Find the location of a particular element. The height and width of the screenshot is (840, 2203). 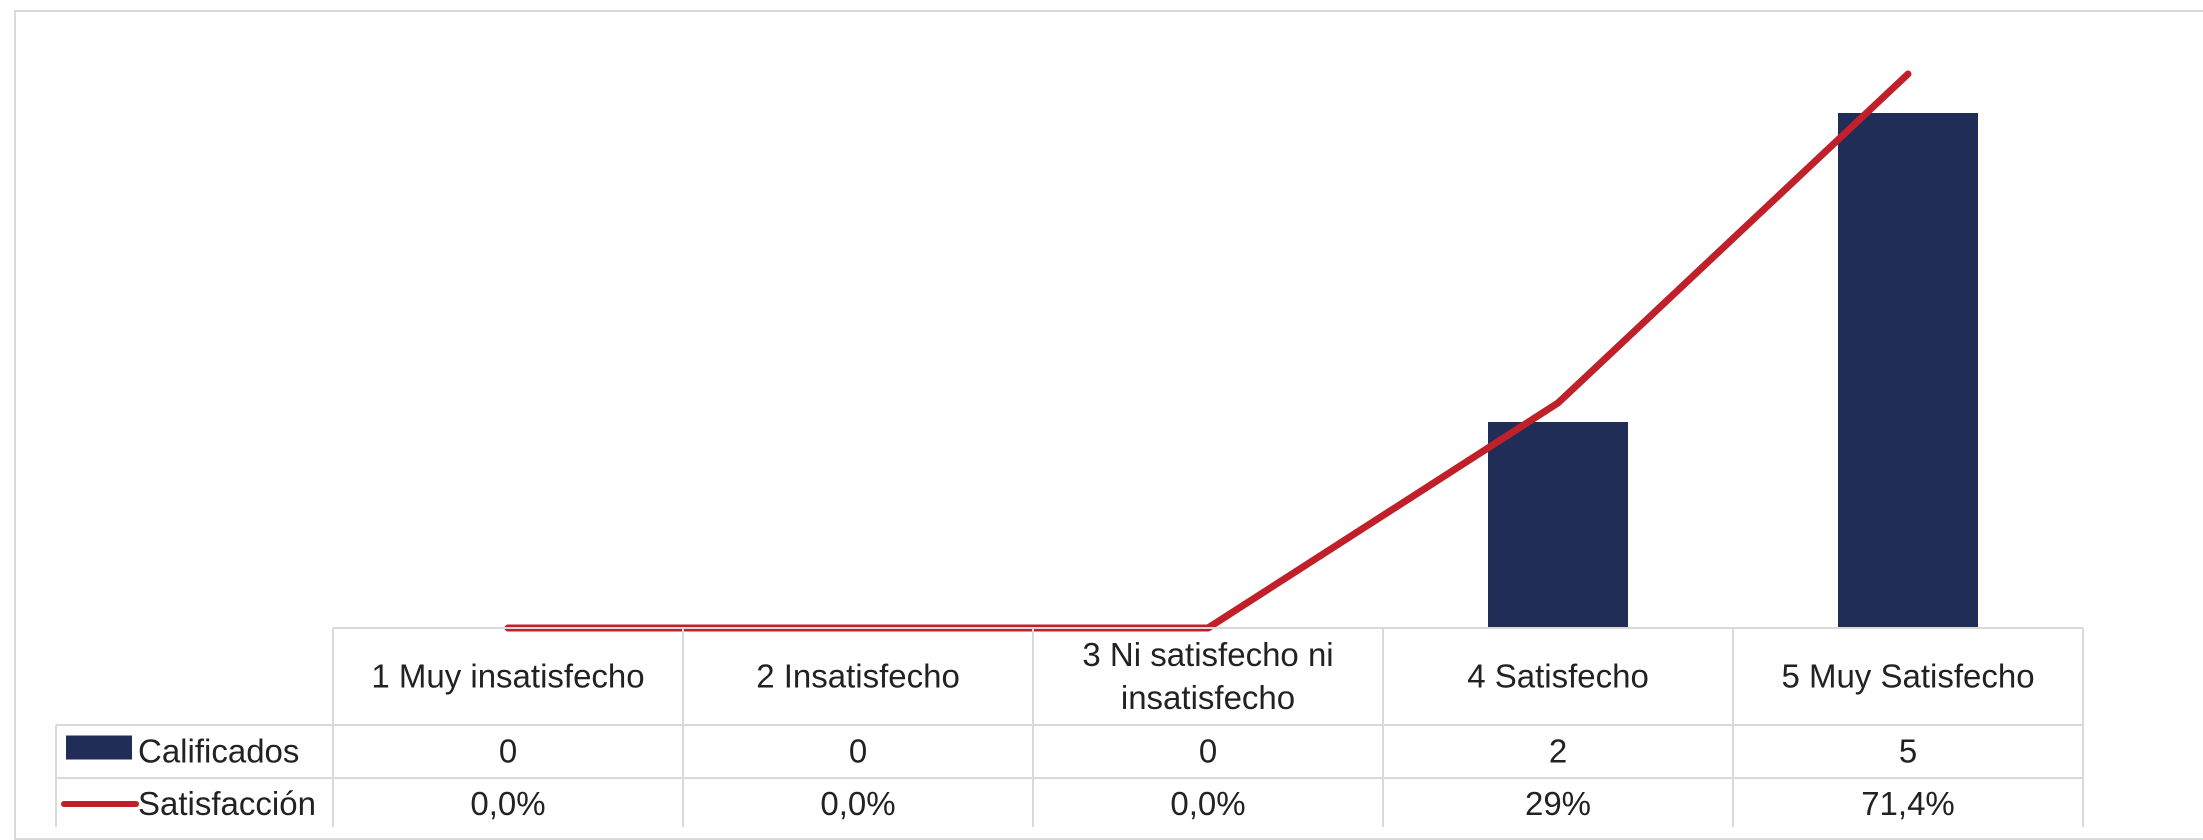

category-label: 5 Muy Satisfecho is located at coordinates (1907, 676).